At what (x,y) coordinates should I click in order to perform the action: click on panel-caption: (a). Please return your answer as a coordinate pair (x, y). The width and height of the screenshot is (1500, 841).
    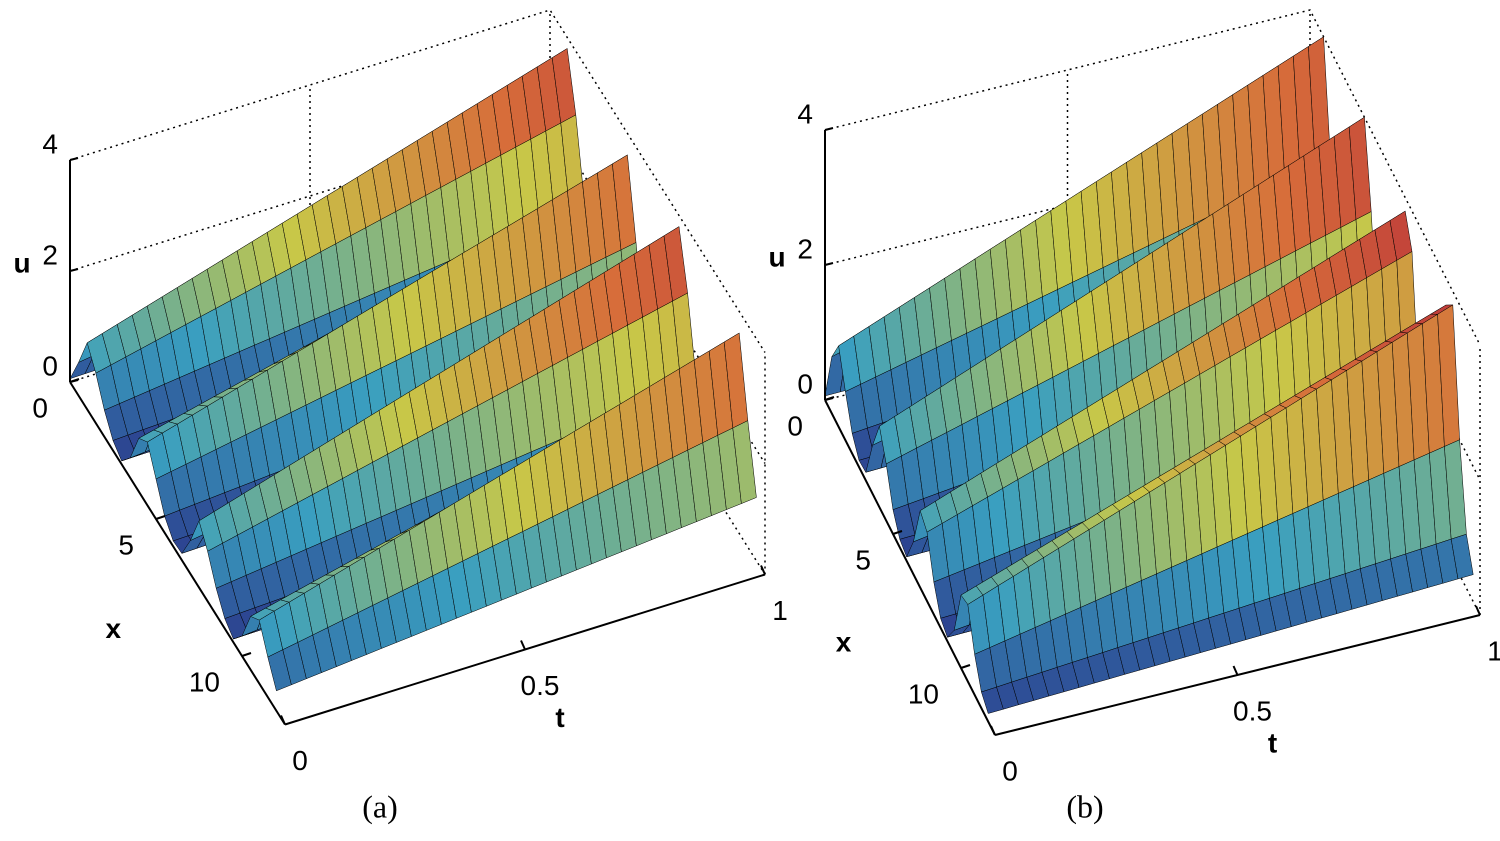
    Looking at the image, I should click on (380, 806).